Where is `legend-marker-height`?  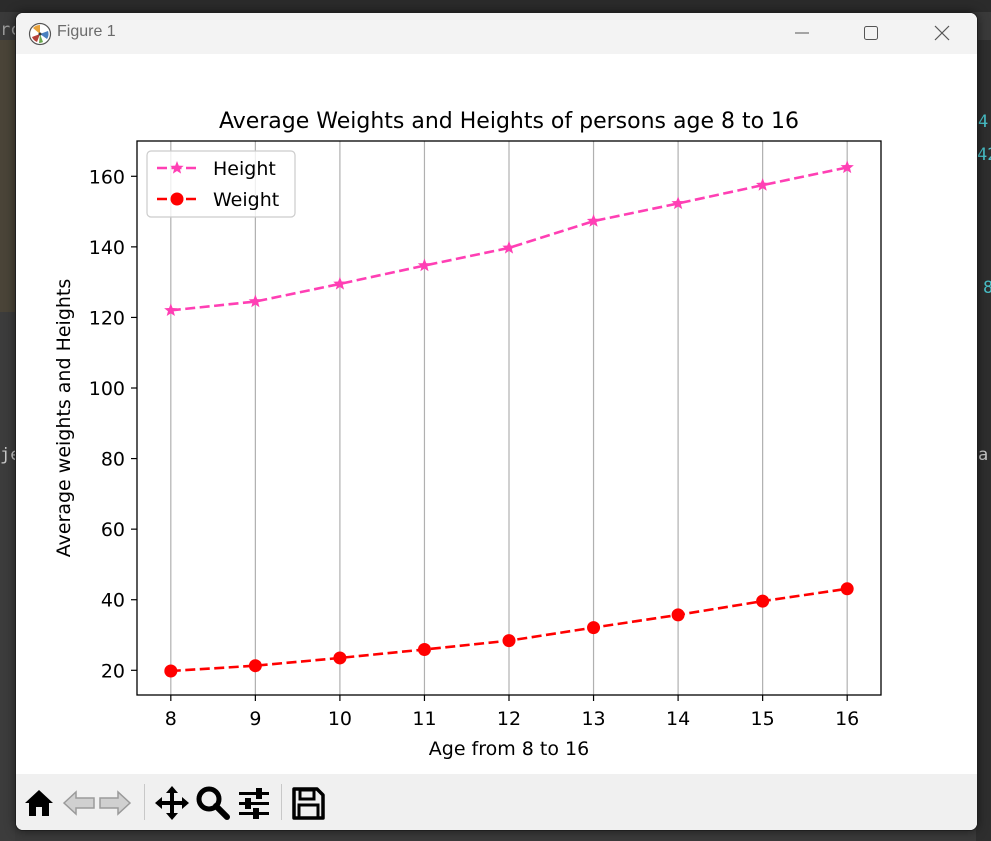
legend-marker-height is located at coordinates (177, 167).